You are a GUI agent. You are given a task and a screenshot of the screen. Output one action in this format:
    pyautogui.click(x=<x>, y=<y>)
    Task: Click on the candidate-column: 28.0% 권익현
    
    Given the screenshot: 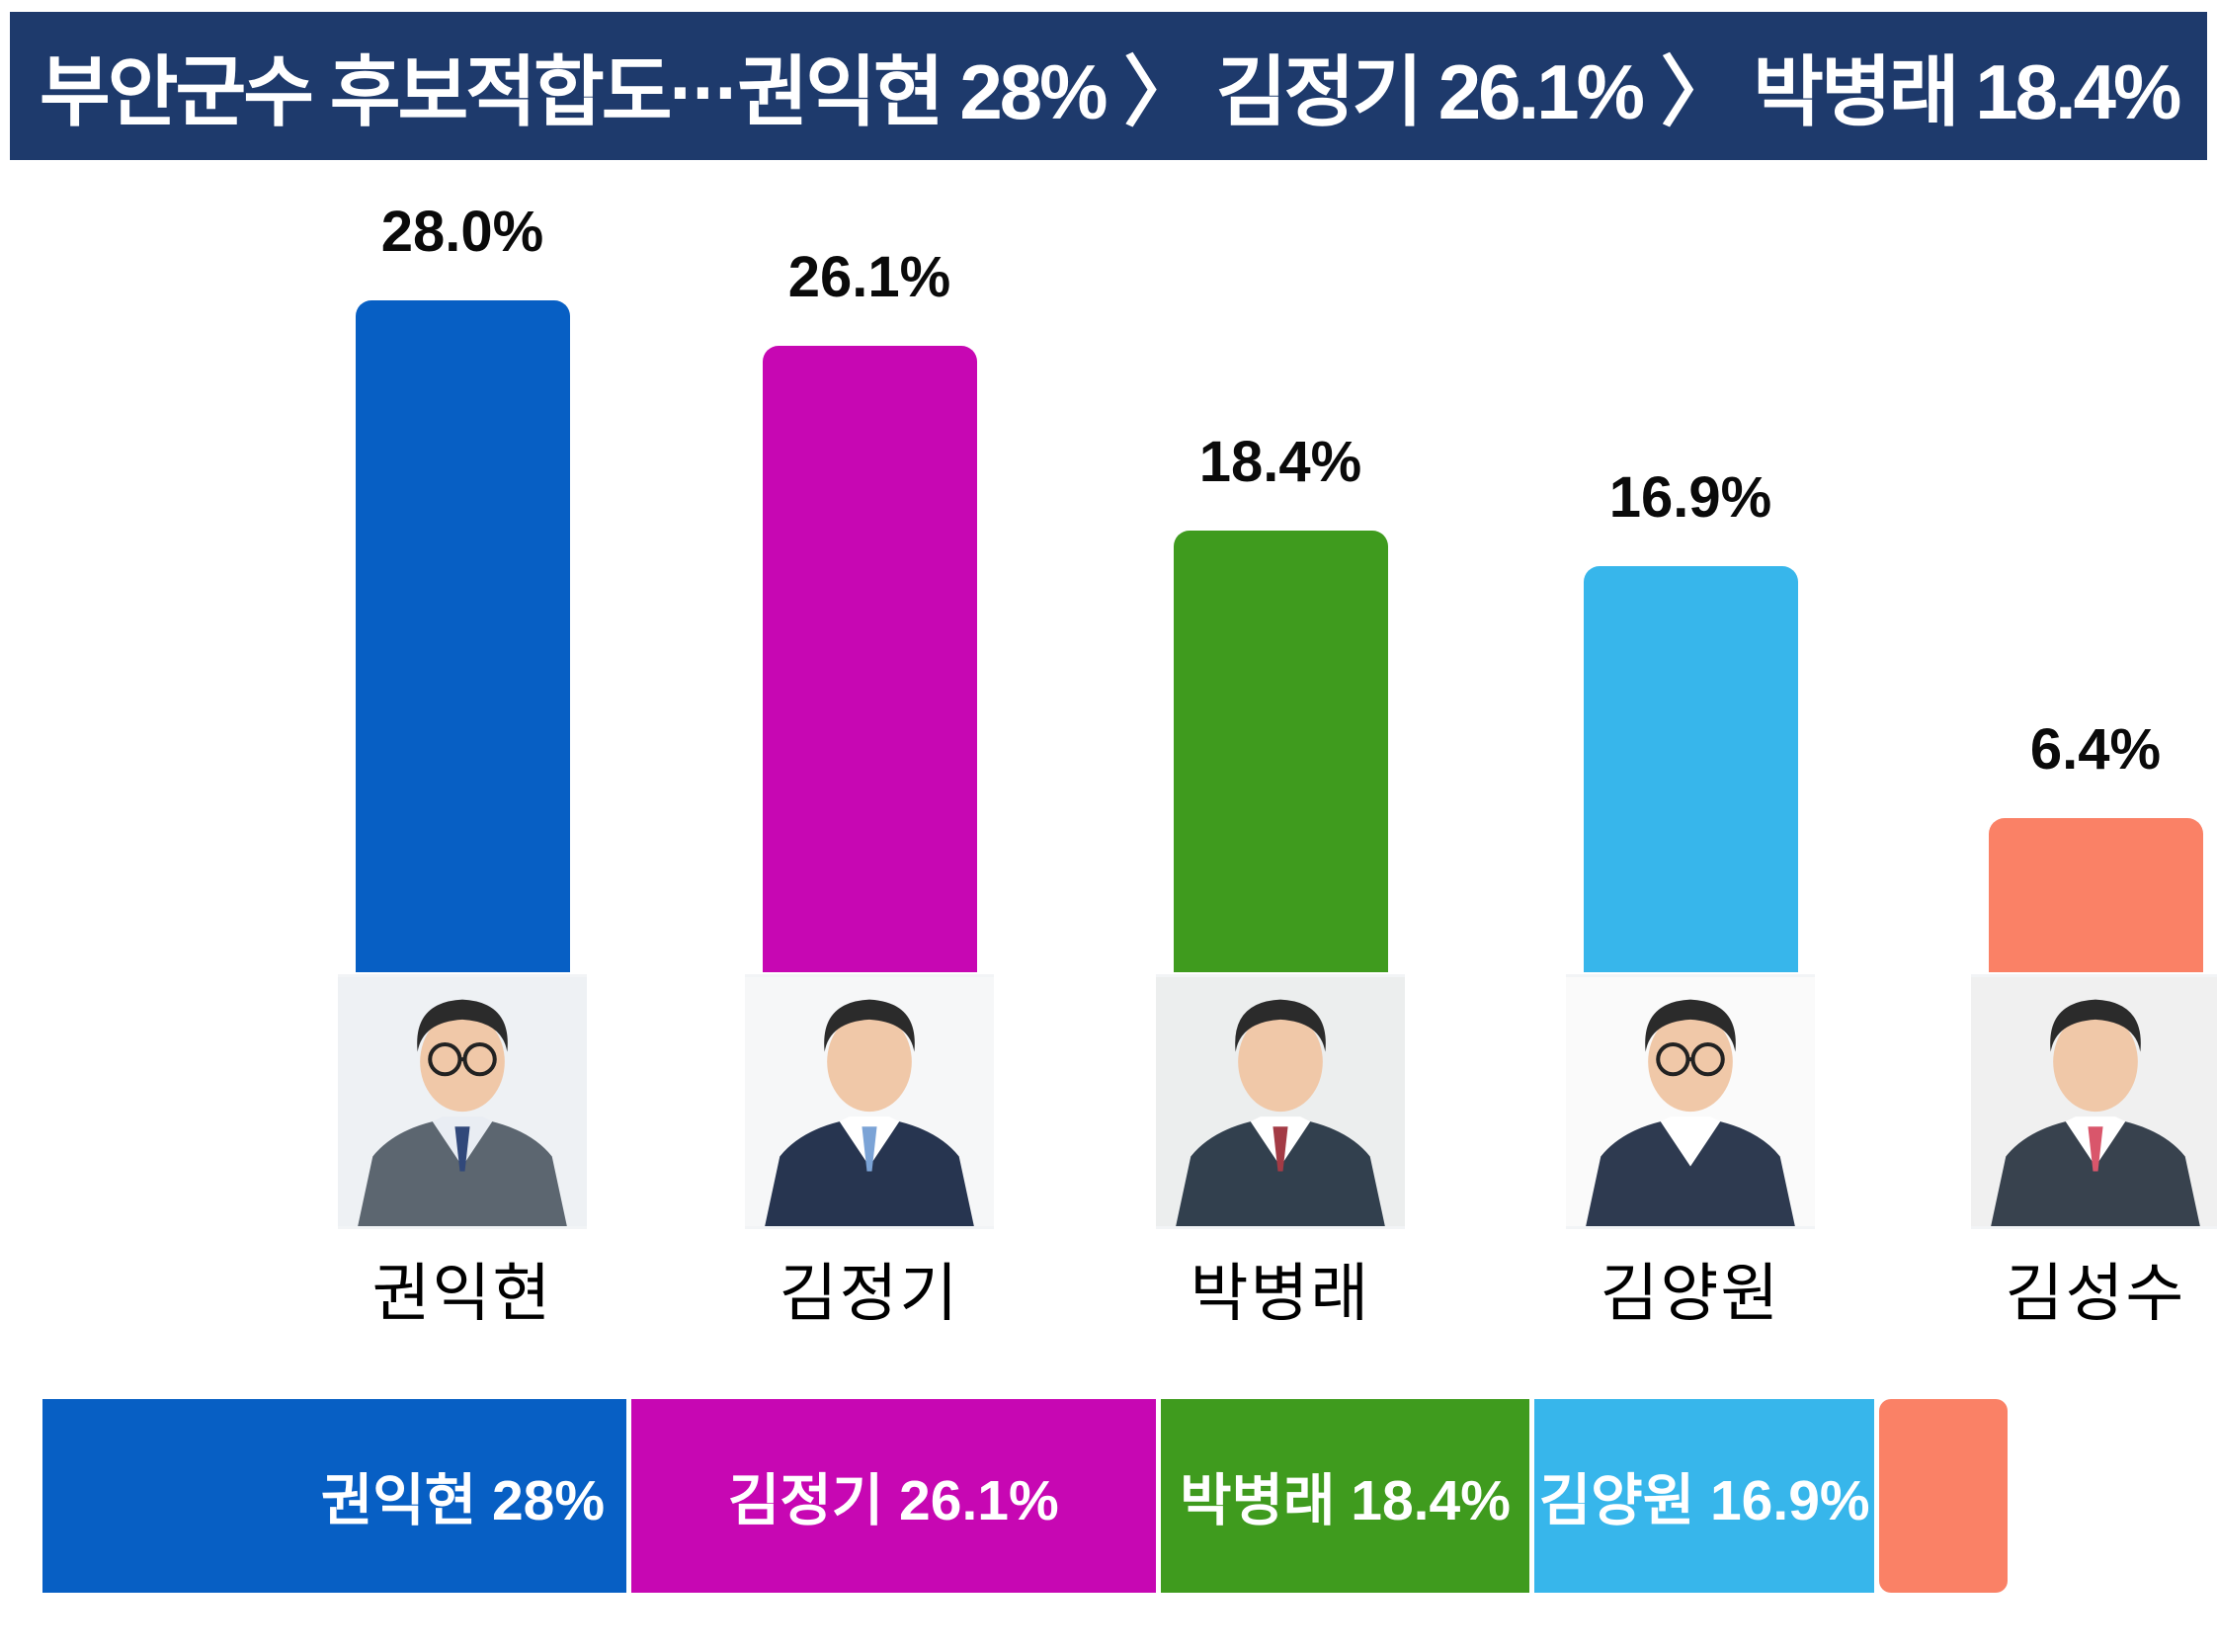 What is the action you would take?
    pyautogui.click(x=462, y=667)
    